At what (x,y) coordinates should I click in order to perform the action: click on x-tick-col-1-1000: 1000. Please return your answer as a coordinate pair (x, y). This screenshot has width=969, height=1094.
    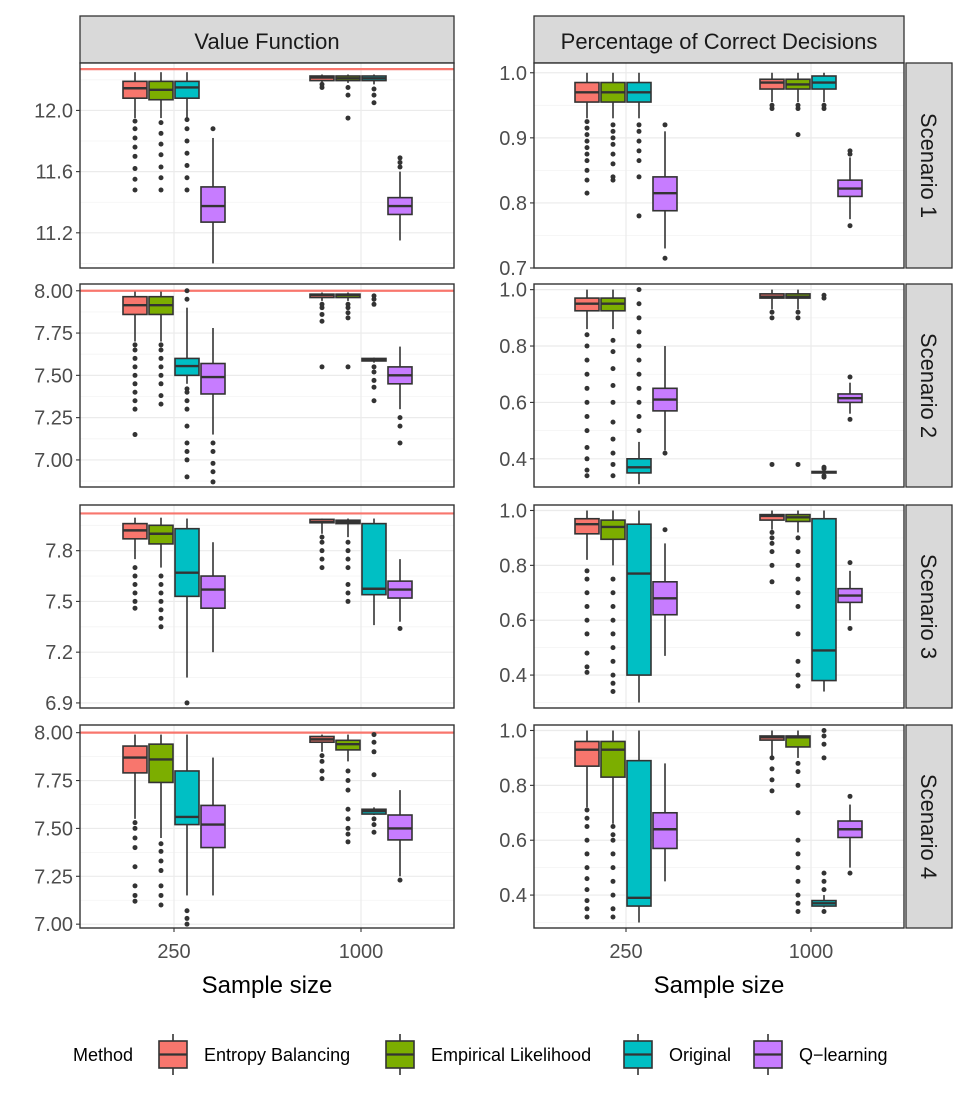
    Looking at the image, I should click on (811, 952).